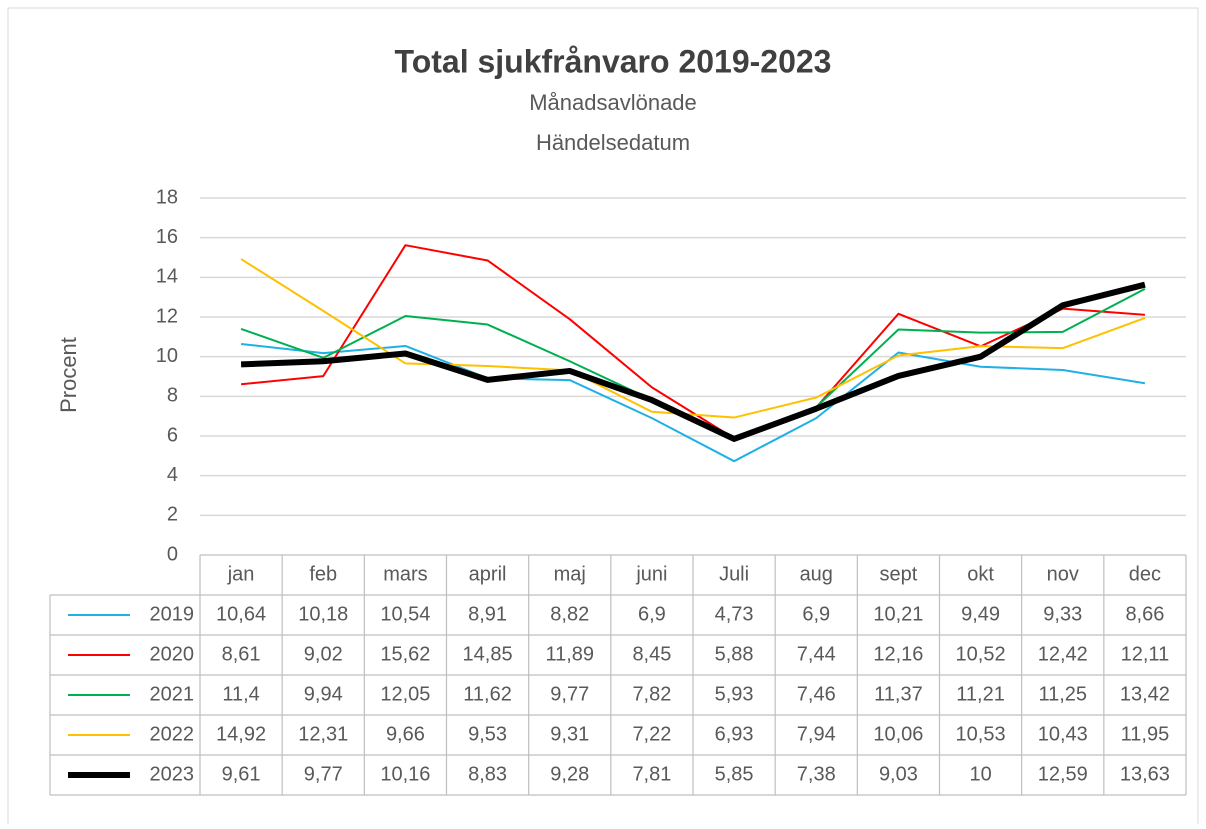 This screenshot has width=1206, height=829. Describe the element at coordinates (898, 734) in the screenshot. I see `table-value: 10,06` at that location.